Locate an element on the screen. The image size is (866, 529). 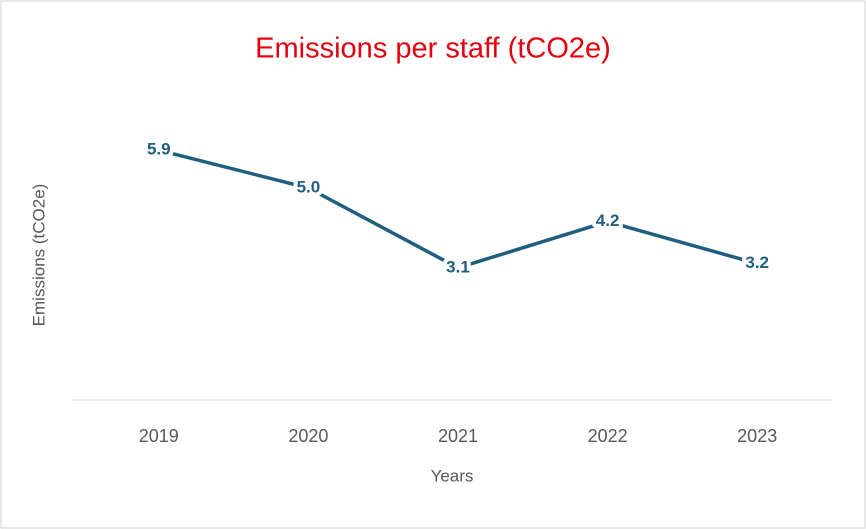
x-tick-label: 2019 is located at coordinates (159, 436).